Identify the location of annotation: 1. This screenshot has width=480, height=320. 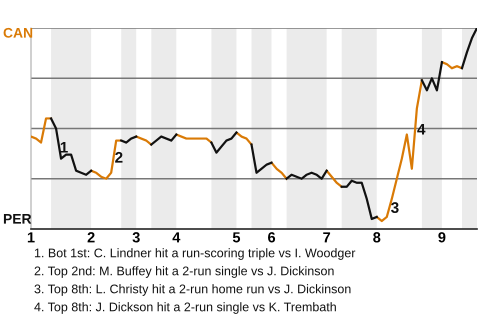
(64, 147).